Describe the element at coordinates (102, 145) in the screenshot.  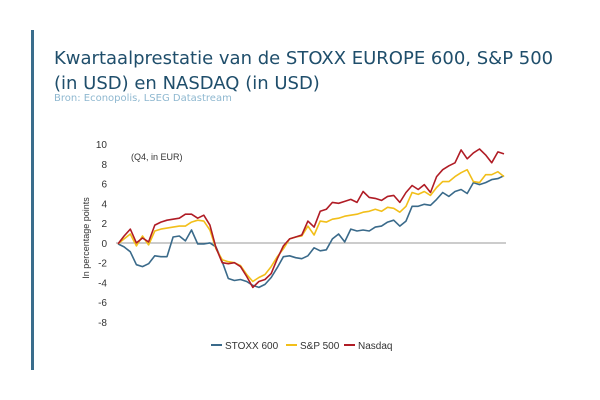
I see `y-tick-label: 10` at that location.